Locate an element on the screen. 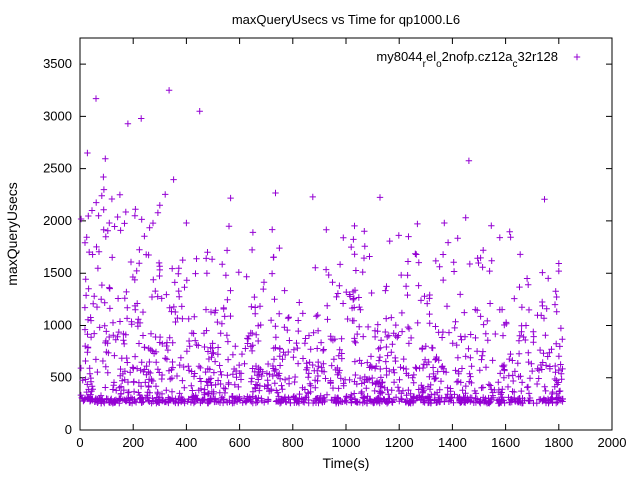 Image resolution: width=640 pixels, height=480 pixels. y-tick-label: 0 is located at coordinates (68, 429).